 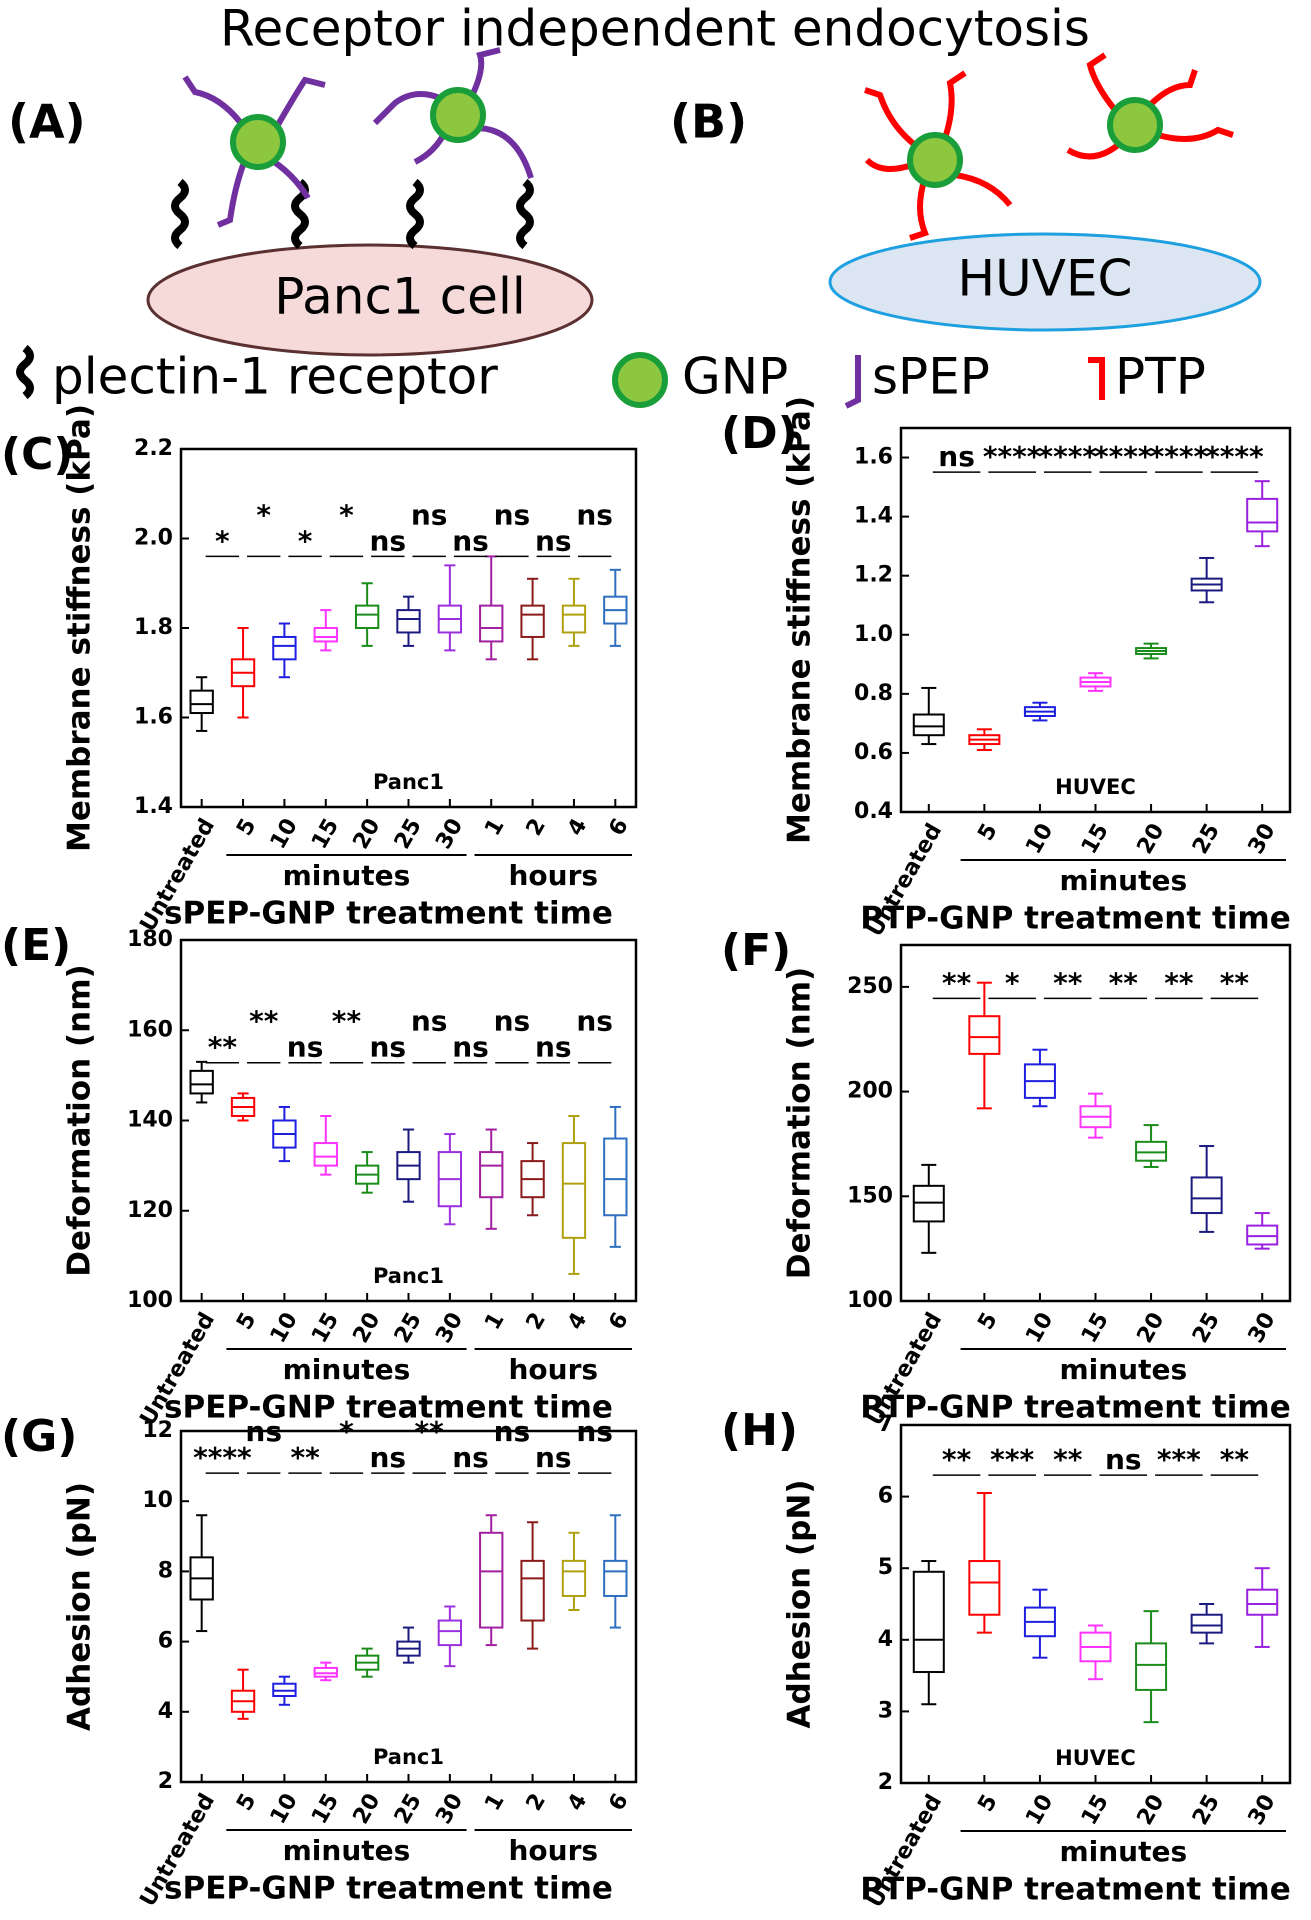 I want to click on x-tick-label: 5, so click(x=246, y=1803).